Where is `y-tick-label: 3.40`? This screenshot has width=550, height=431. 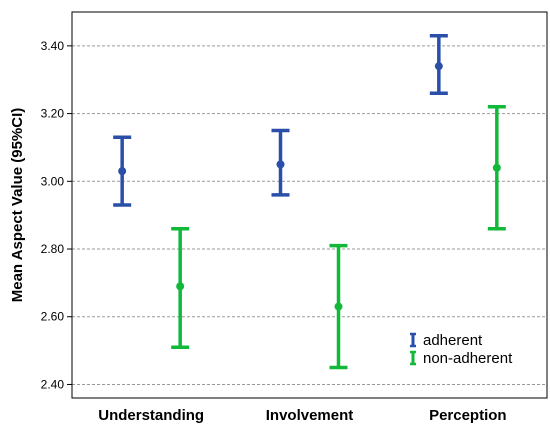 y-tick-label: 3.40 is located at coordinates (53, 46).